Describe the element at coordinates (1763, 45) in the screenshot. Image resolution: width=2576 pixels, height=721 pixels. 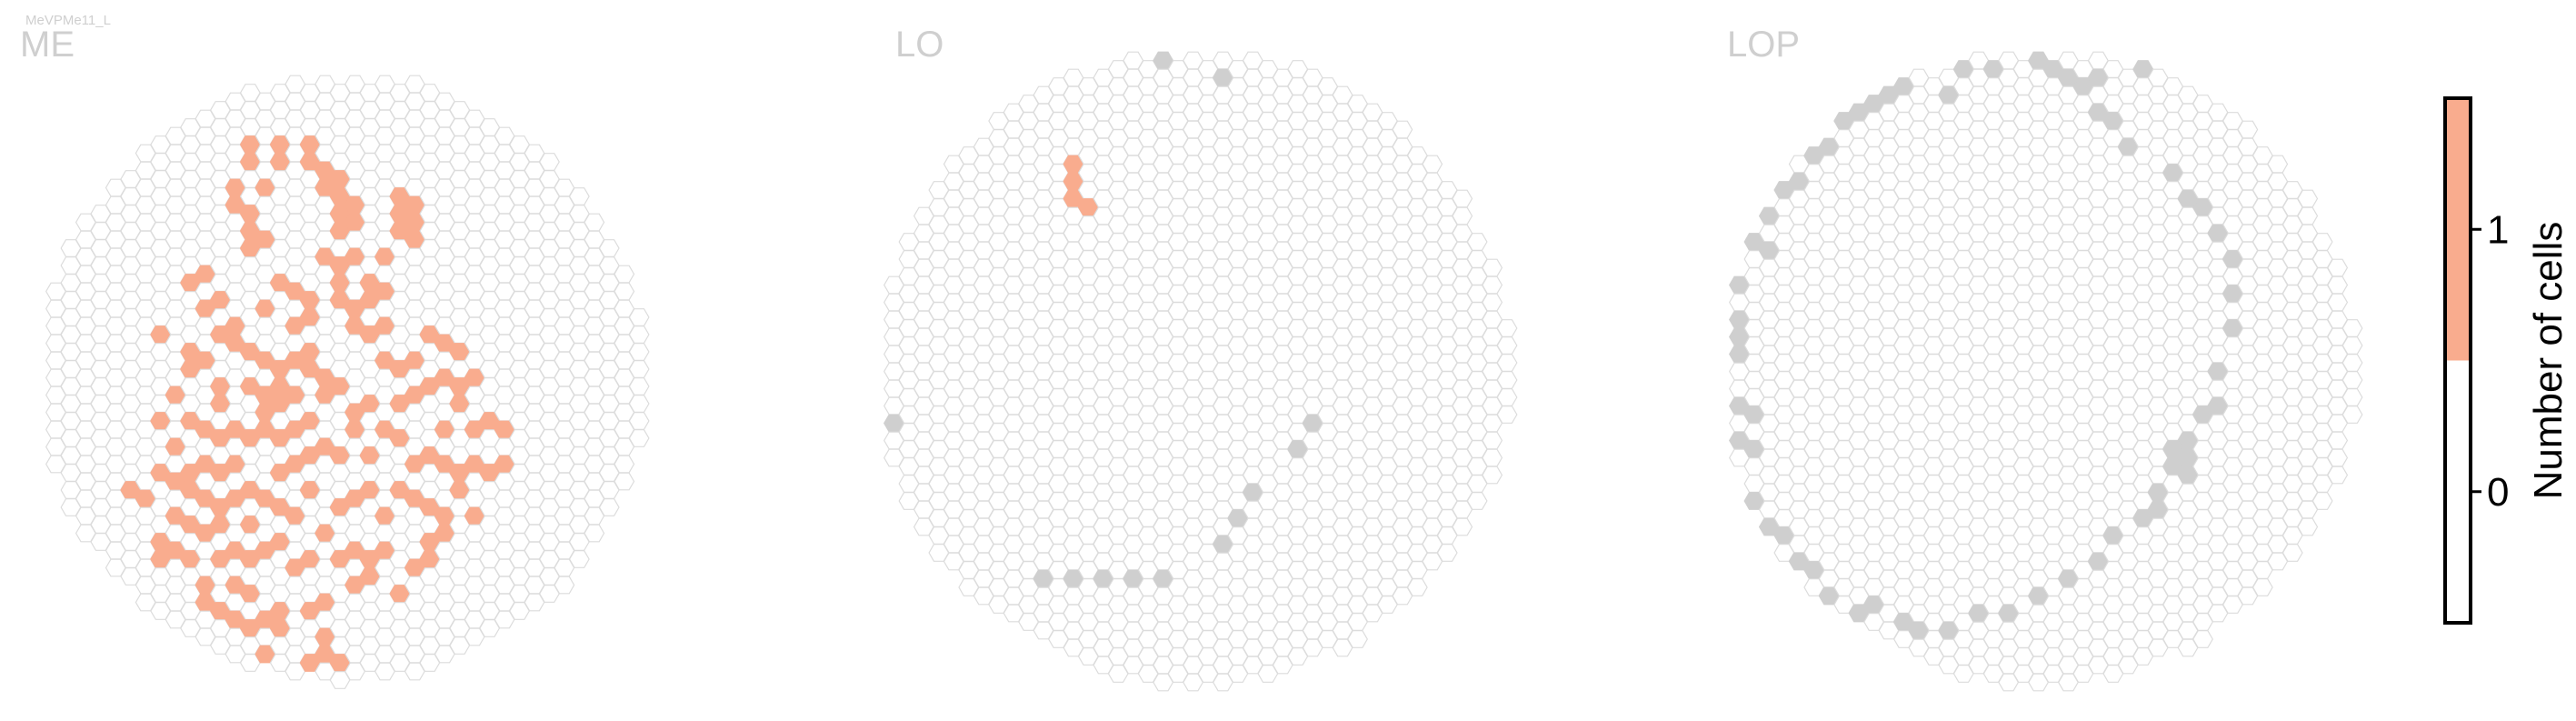
I see `panel-title-lop: LOP` at that location.